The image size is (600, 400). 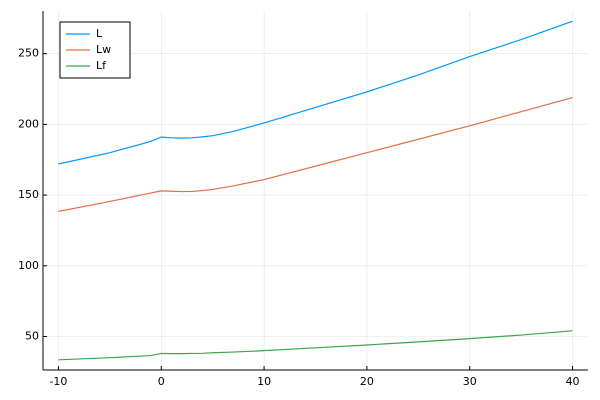 I want to click on series-line, so click(x=315, y=345).